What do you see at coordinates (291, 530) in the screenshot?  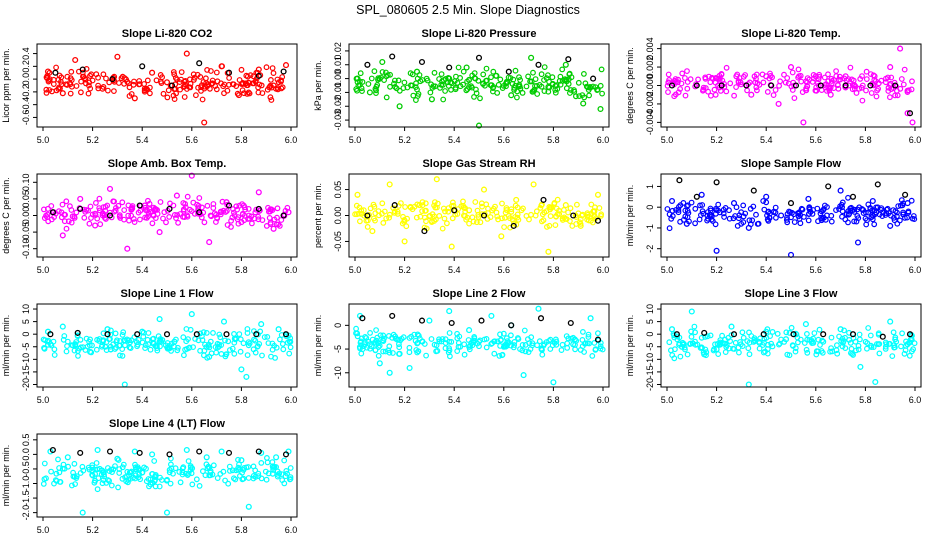 I see `x-tick-label: 6.0` at bounding box center [291, 530].